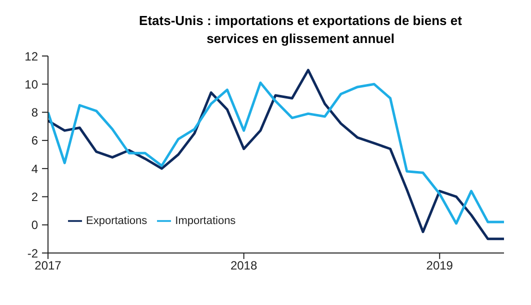  What do you see at coordinates (440, 265) in the screenshot?
I see `x-tick-label: 2019` at bounding box center [440, 265].